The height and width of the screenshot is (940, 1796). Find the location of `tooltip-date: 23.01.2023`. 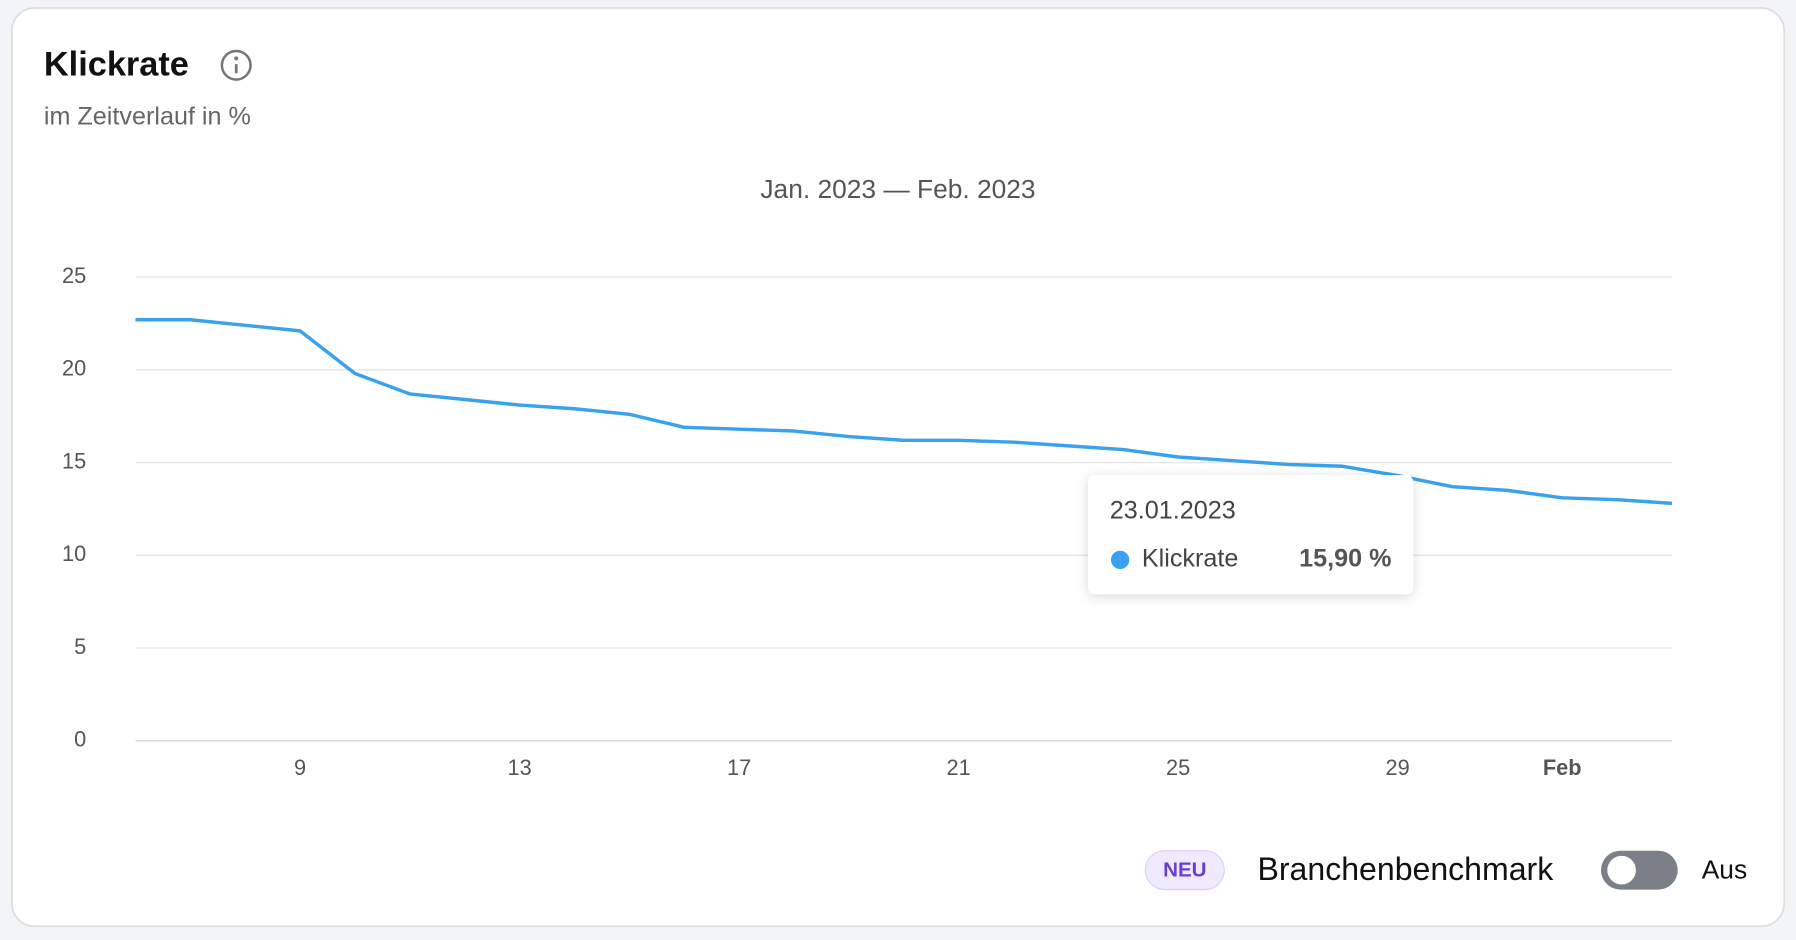

tooltip-date: 23.01.2023 is located at coordinates (1173, 510).